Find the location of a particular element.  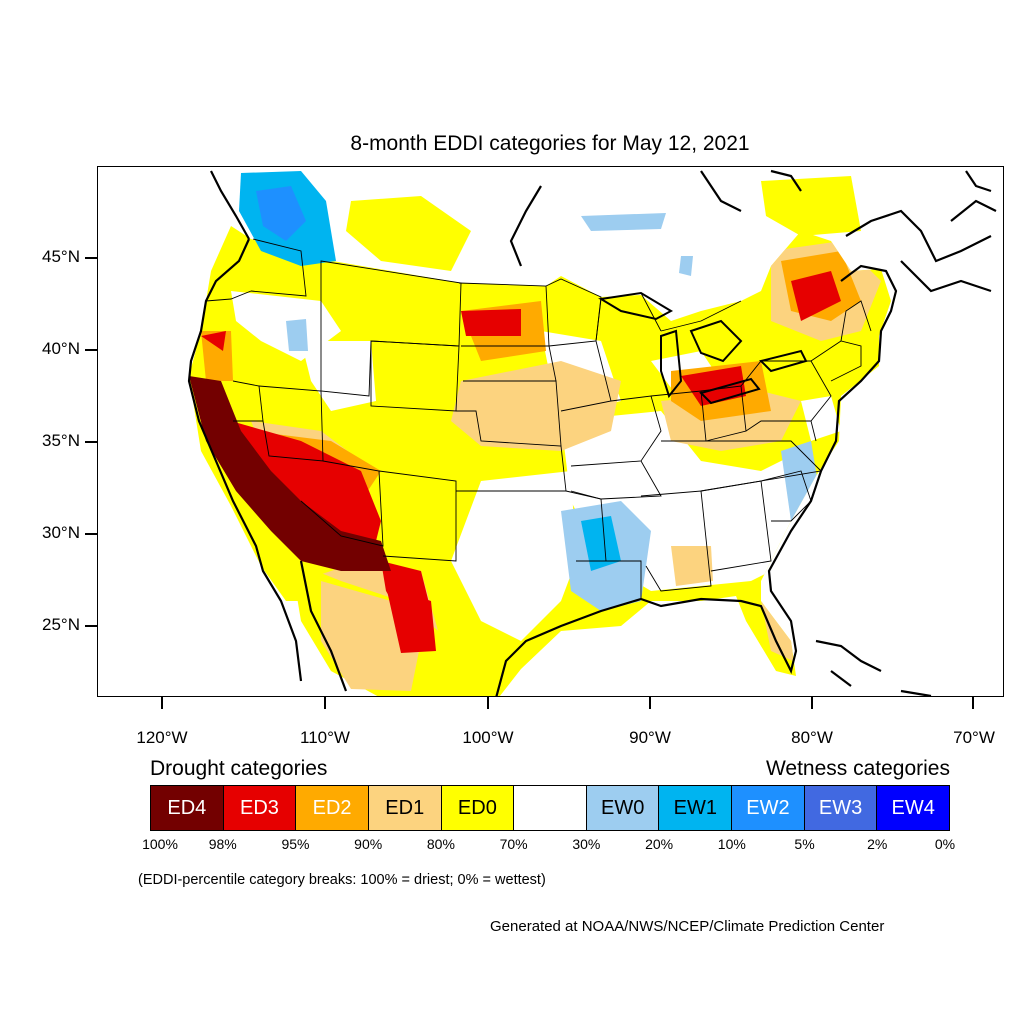

drought-heading: Drought categories is located at coordinates (239, 768).